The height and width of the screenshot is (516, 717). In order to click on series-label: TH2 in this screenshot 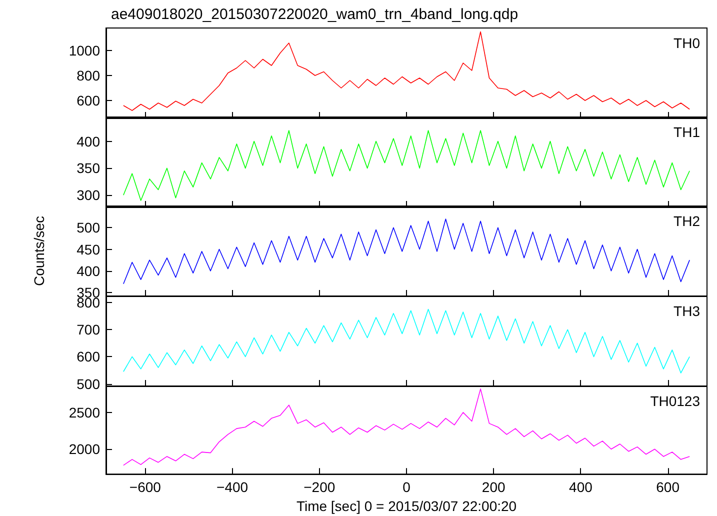, I will do `click(687, 221)`.